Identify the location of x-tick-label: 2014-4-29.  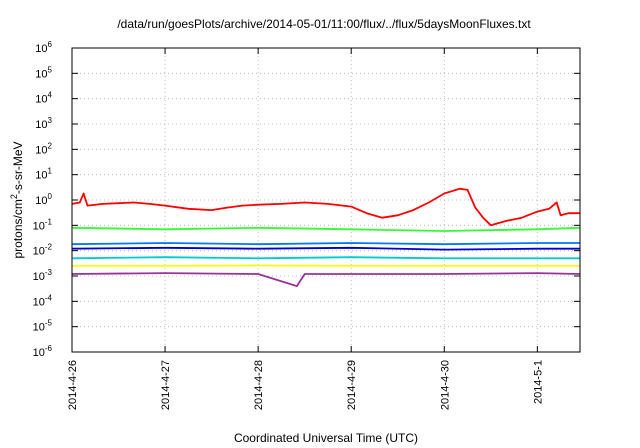
(352, 385).